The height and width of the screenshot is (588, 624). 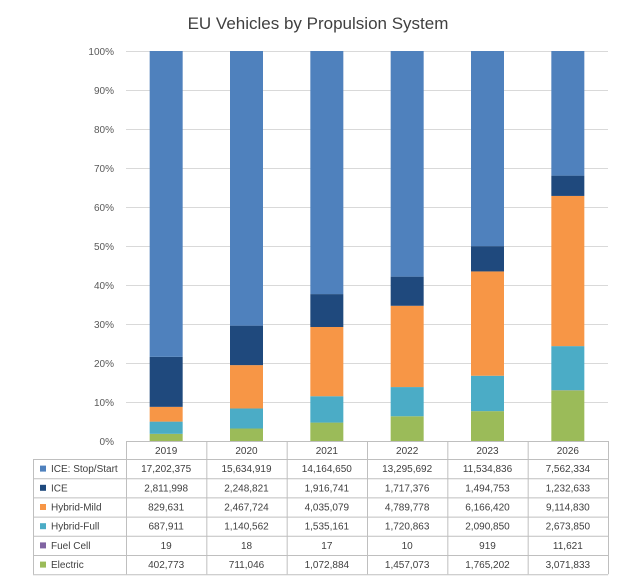 I want to click on data-label: 13,295,692, so click(x=407, y=469).